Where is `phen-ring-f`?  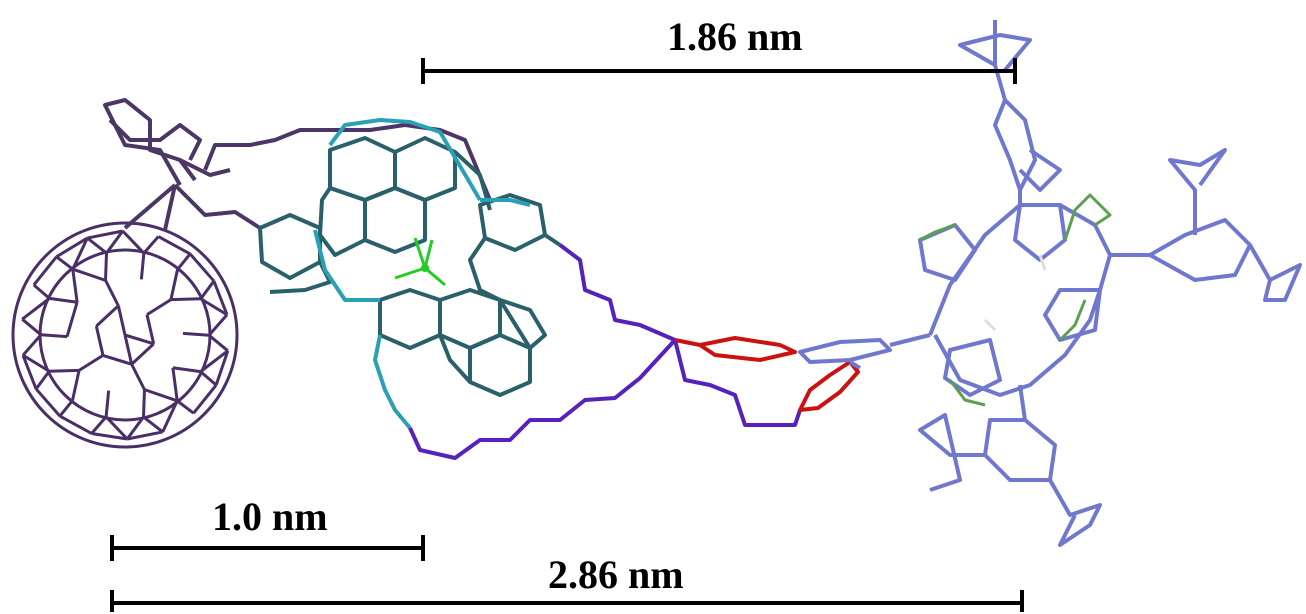
phen-ring-f is located at coordinates (500, 365).